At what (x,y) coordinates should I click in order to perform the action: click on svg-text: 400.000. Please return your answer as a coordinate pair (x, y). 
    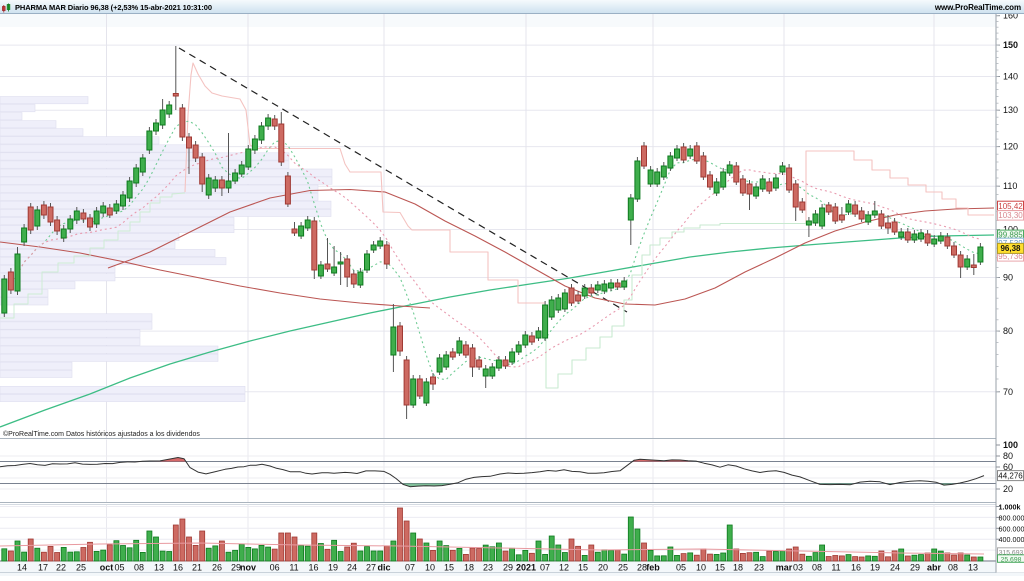
    Looking at the image, I should click on (1011, 539).